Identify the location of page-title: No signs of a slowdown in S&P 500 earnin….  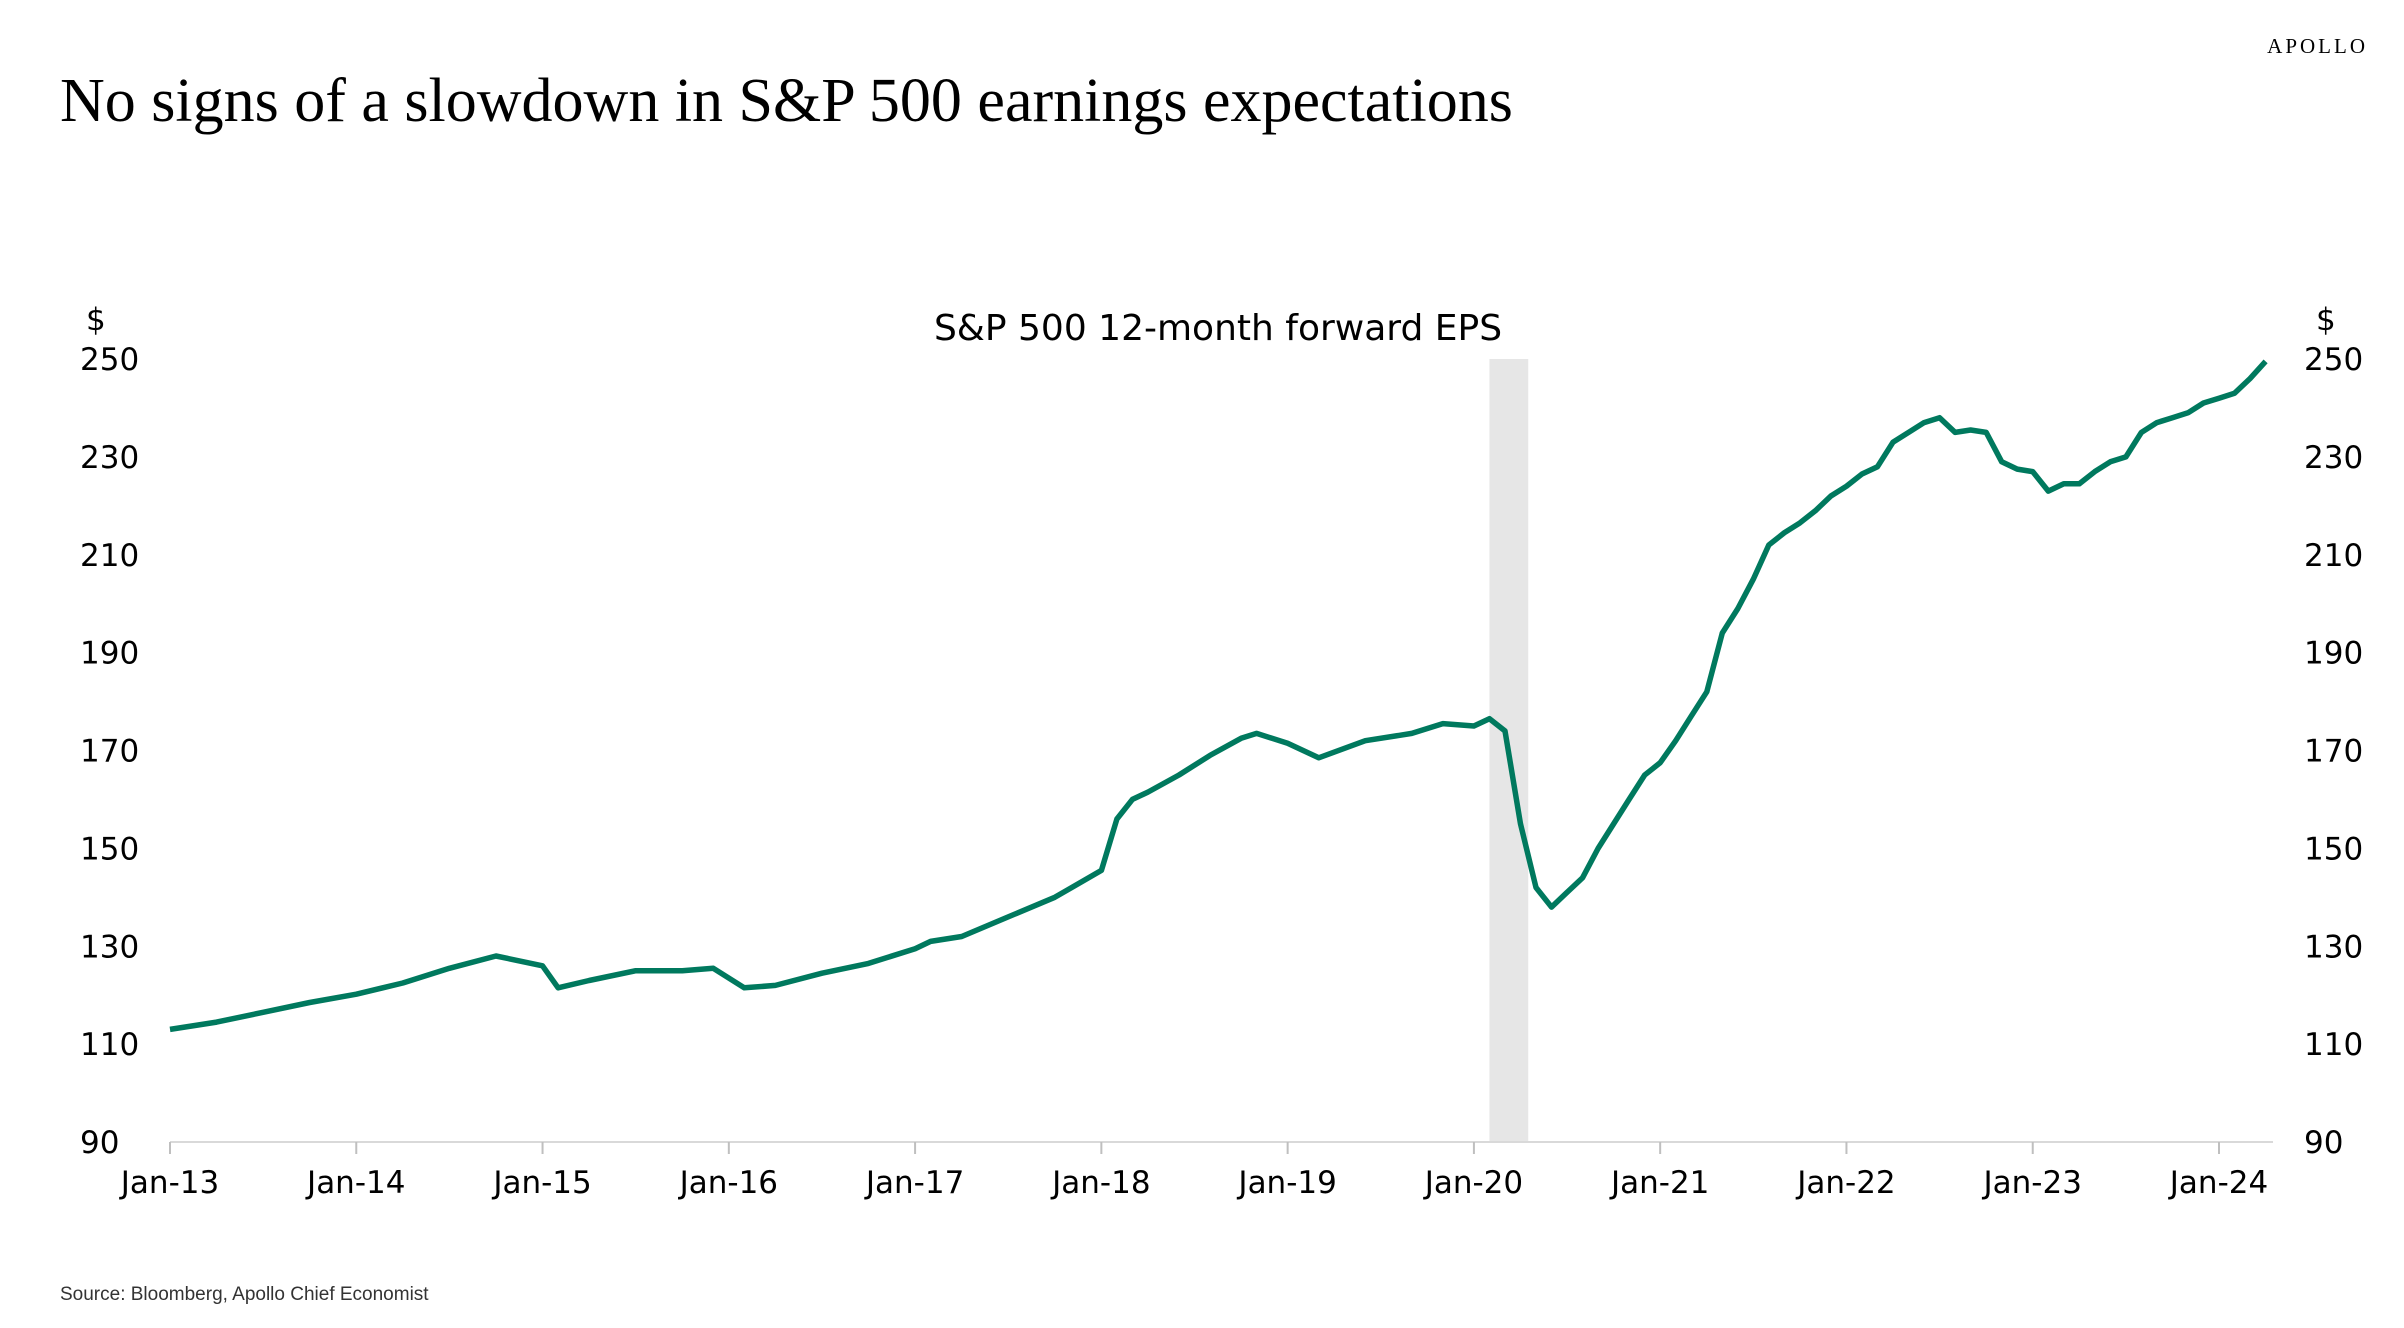
(786, 101).